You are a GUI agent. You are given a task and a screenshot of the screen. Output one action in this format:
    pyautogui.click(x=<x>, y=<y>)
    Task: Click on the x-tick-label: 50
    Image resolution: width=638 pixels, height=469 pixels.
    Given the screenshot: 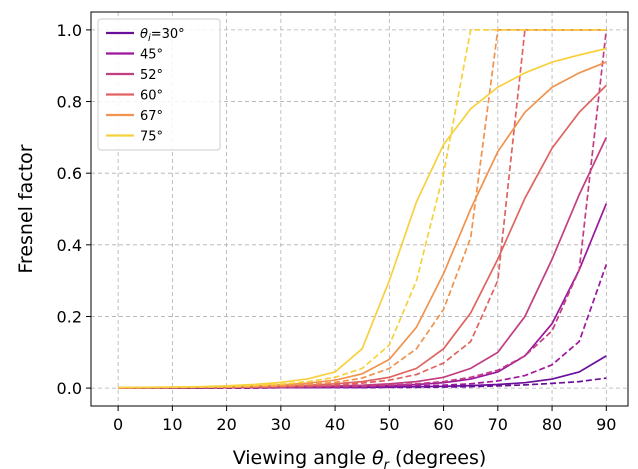 What is the action you would take?
    pyautogui.click(x=389, y=424)
    